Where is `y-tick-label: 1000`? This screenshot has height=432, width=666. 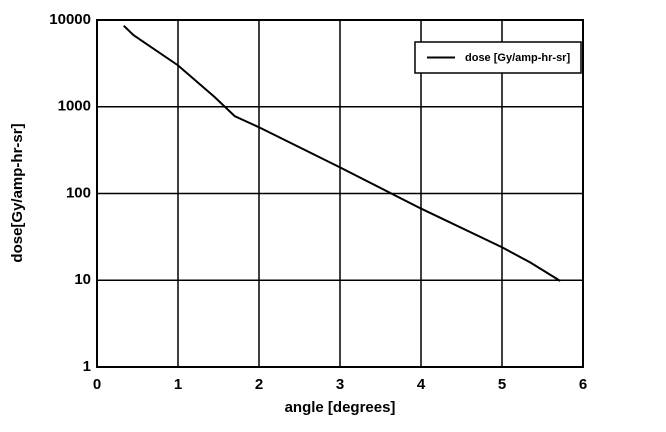 y-tick-label: 1000 is located at coordinates (74, 106).